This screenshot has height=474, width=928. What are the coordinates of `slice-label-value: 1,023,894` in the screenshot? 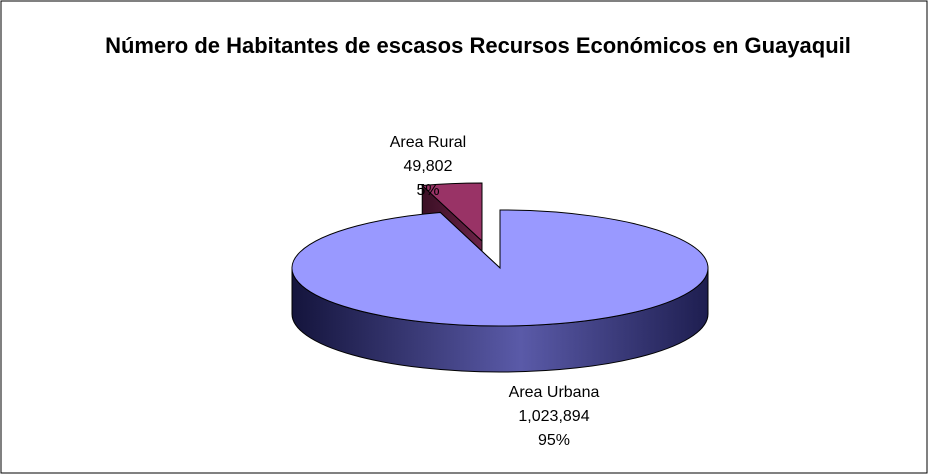 It's located at (553, 416).